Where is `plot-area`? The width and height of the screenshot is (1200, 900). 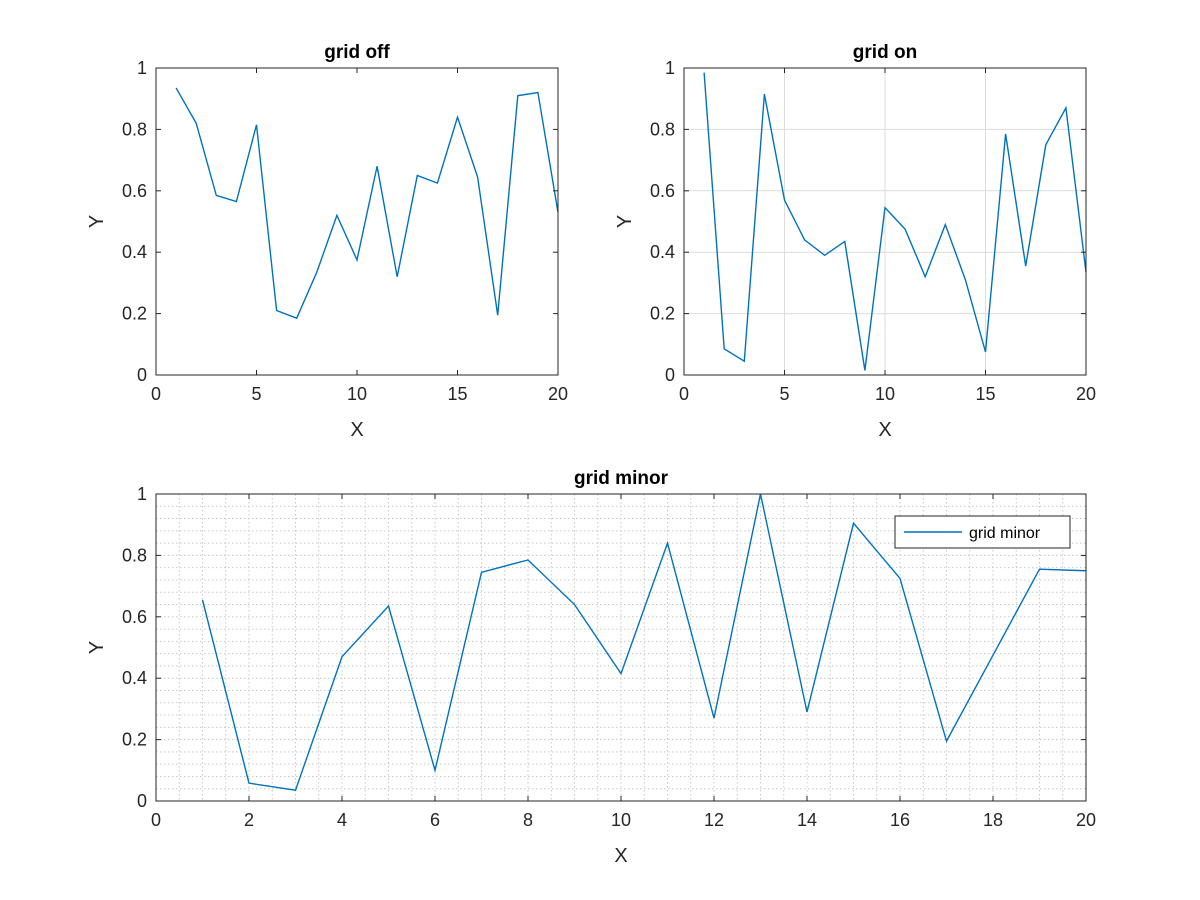
plot-area is located at coordinates (357, 221).